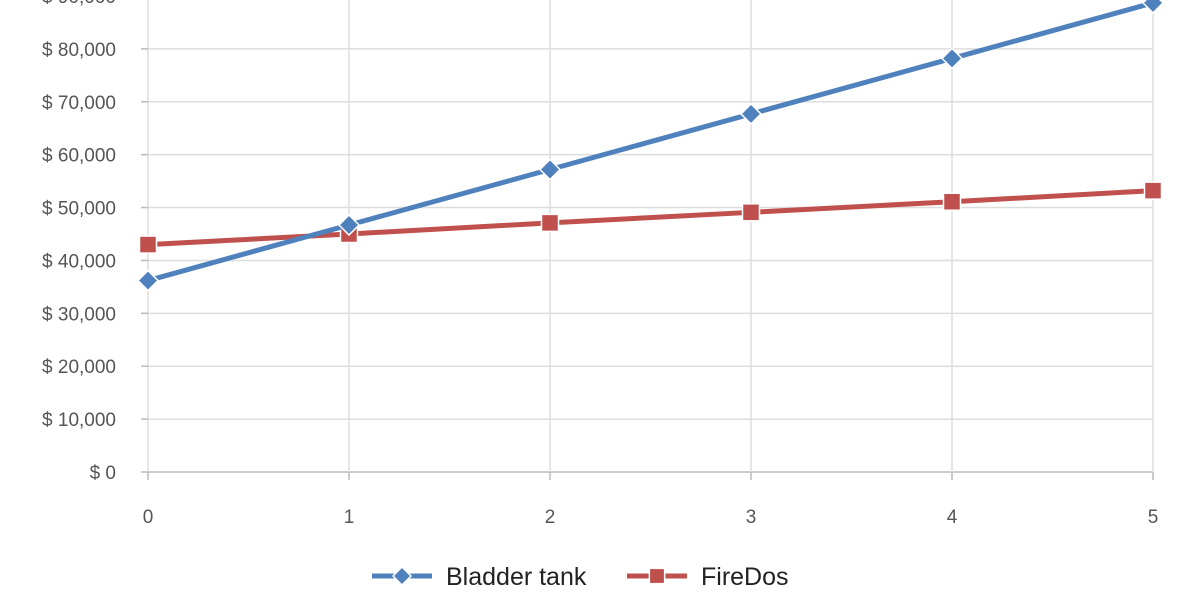 Image resolution: width=1182 pixels, height=593 pixels. I want to click on legend: Bladder tank FireDos, so click(580, 577).